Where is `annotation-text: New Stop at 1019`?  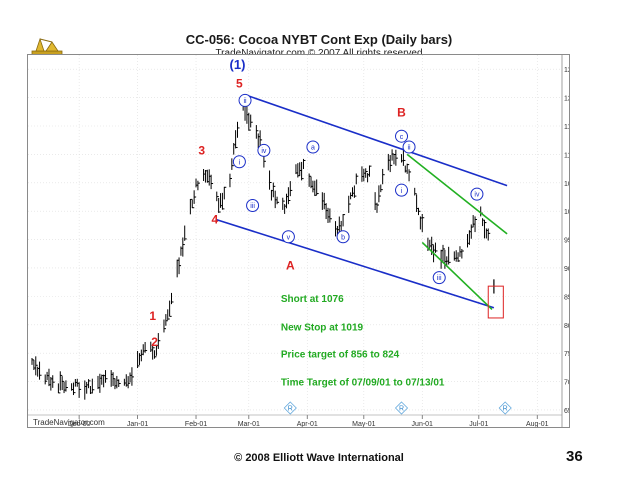 annotation-text: New Stop at 1019 is located at coordinates (322, 327).